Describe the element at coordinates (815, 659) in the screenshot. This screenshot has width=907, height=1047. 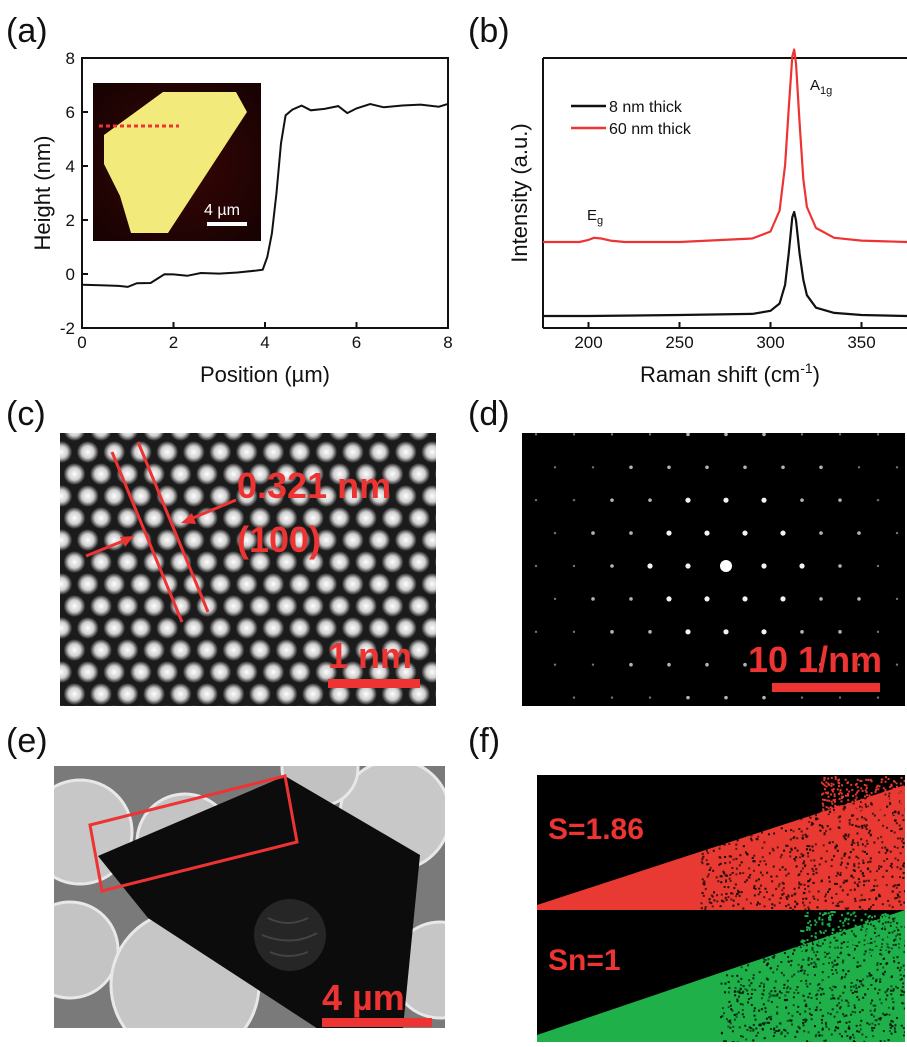
I see `scale-label-d: 10 1/nm` at that location.